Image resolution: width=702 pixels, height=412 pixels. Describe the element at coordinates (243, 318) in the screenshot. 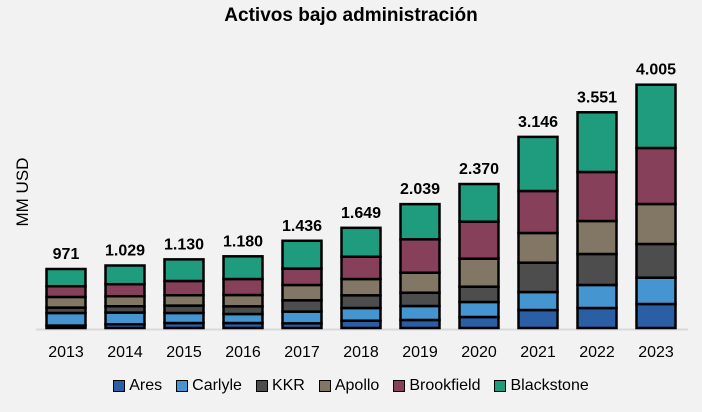

I see `bar-segment-carlyle-2016` at that location.